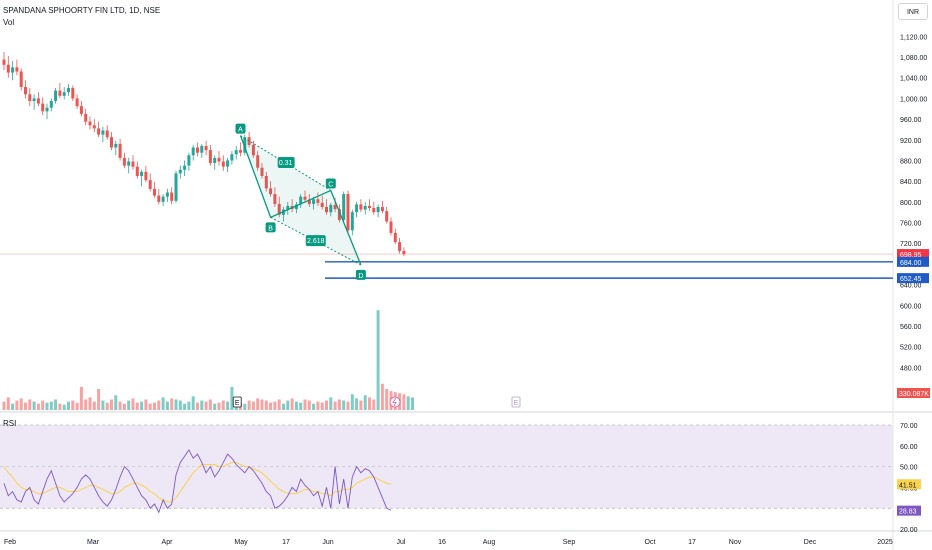 The width and height of the screenshot is (932, 550). Describe the element at coordinates (909, 426) in the screenshot. I see `rsi-tick-label: 70.00` at that location.